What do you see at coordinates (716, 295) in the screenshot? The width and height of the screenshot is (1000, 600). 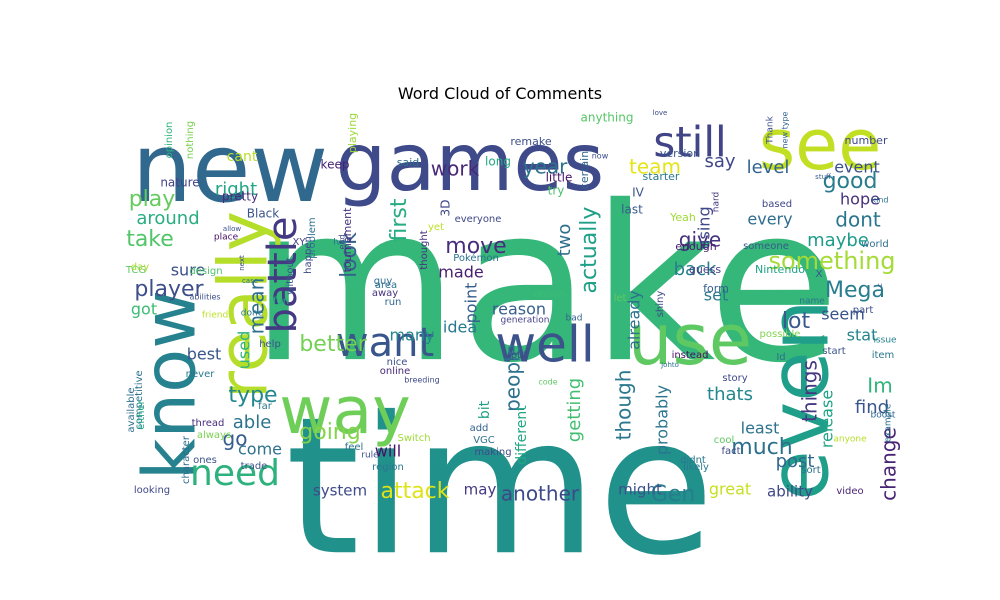 I see `word-62: set` at bounding box center [716, 295].